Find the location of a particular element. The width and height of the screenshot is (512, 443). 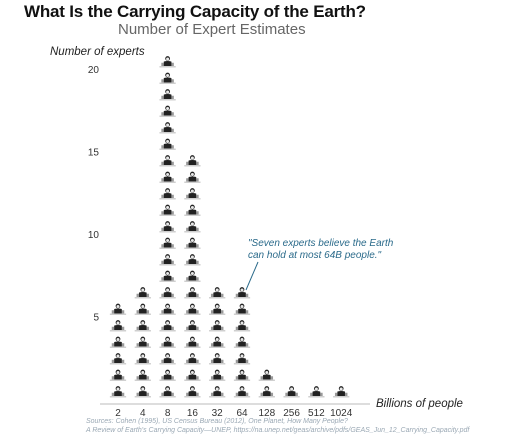

annotation-arrow is located at coordinates (252, 276).